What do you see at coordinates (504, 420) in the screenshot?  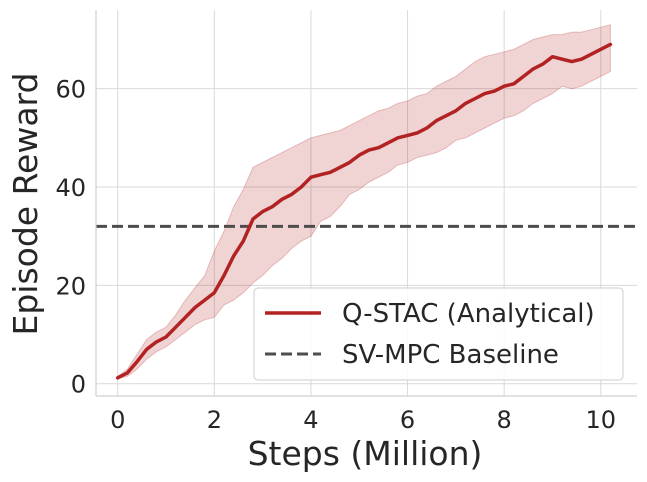 I see `x-tick-label: 8` at bounding box center [504, 420].